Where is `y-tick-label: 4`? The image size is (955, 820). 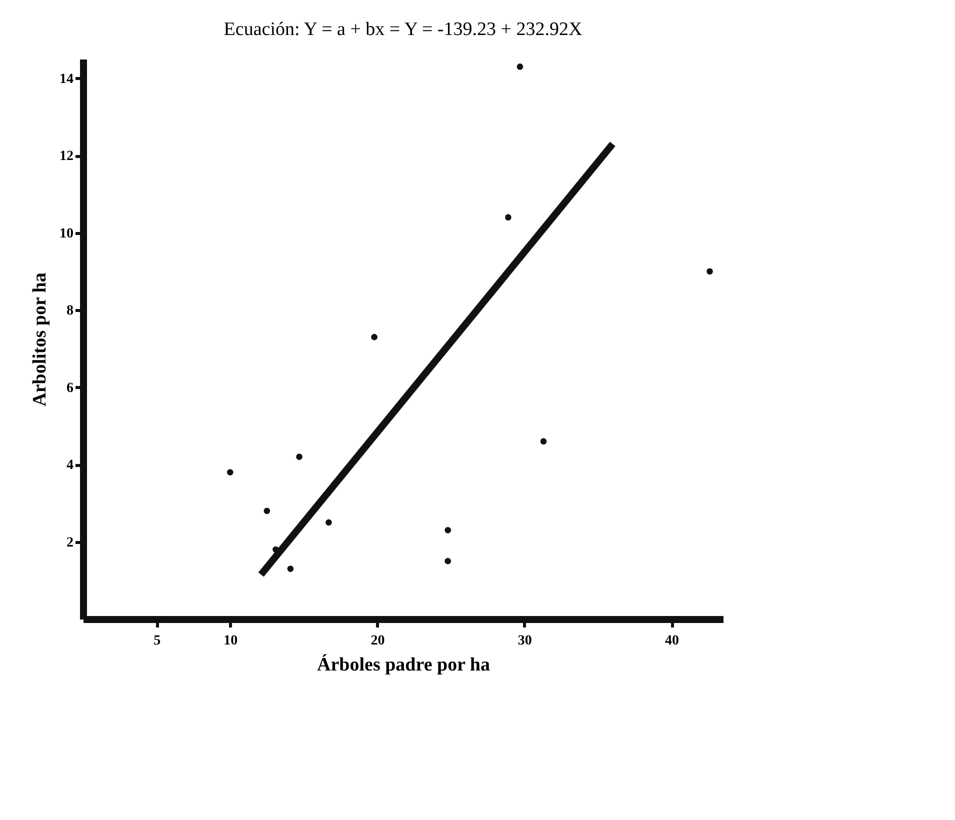
y-tick-label: 4 is located at coordinates (70, 466).